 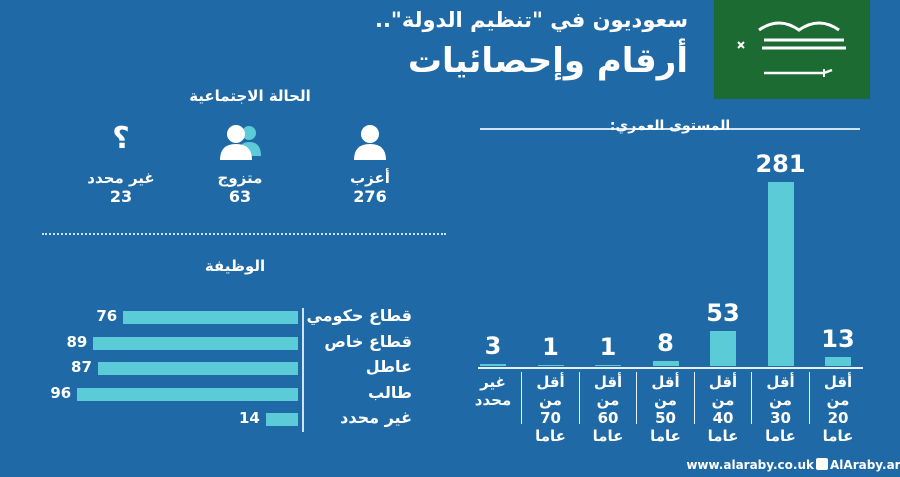 I want to click on x-tick-label: أقل من 50 عاما, so click(x=665, y=409).